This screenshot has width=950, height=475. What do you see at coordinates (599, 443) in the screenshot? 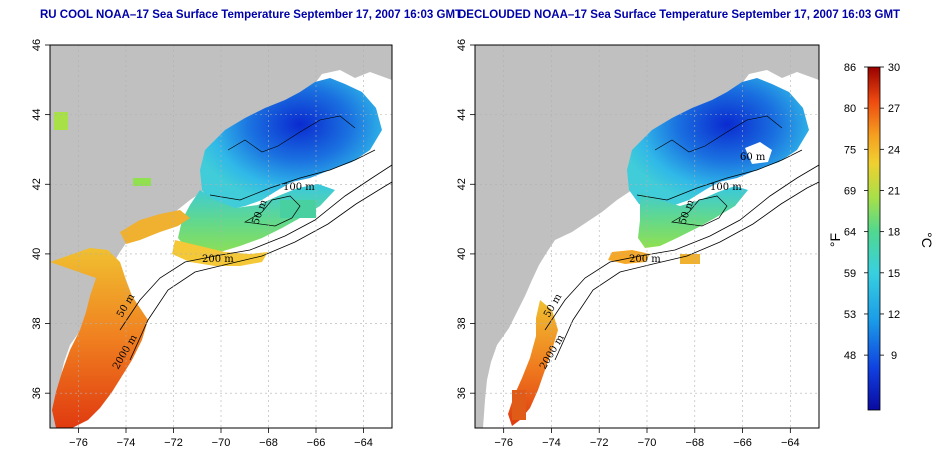
I see `right-lon-tick-label: −72` at bounding box center [599, 443].